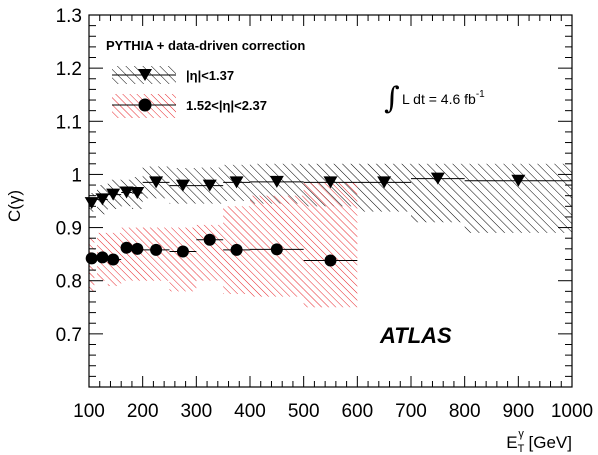 The width and height of the screenshot is (598, 455). What do you see at coordinates (145, 75) in the screenshot?
I see `legend-swatch-central-marker` at bounding box center [145, 75].